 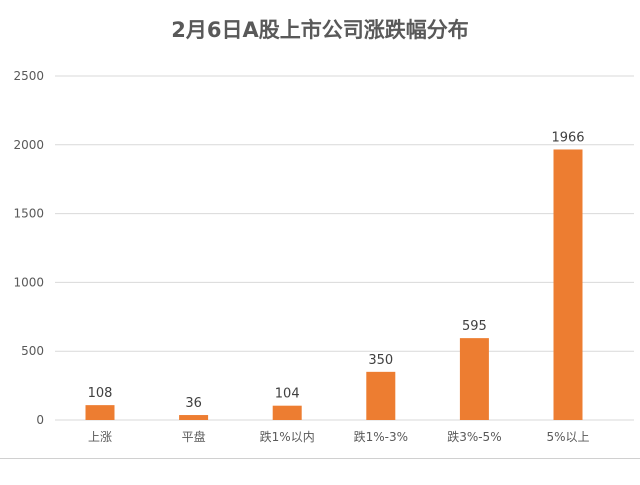 I want to click on y-tick-label: 1000, so click(x=28, y=282).